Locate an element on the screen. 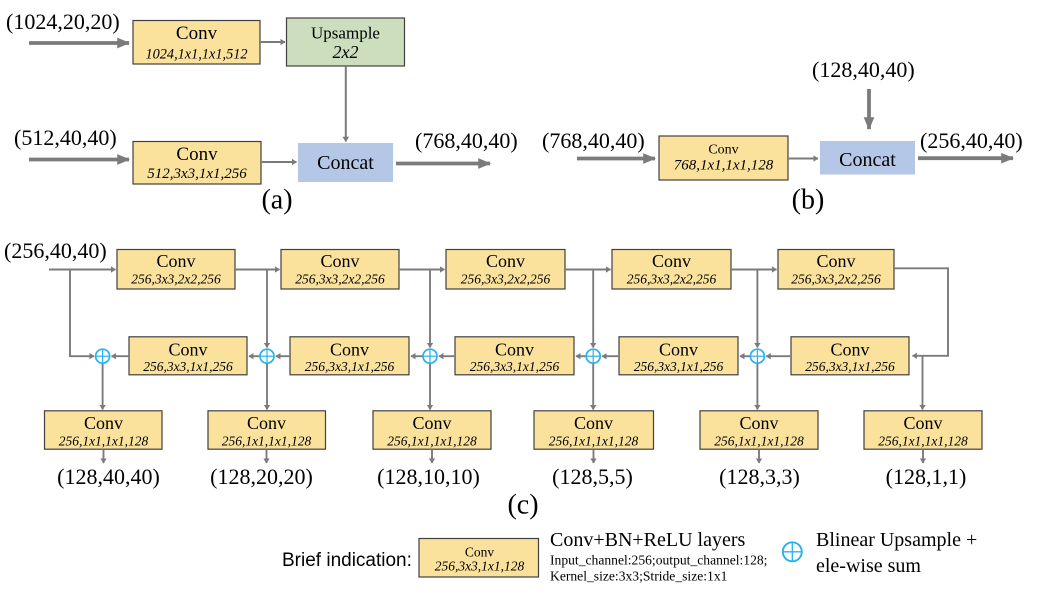 Image resolution: width=1041 pixels, height=594 pixels. svg-text: 256,3x3,1x1,128 is located at coordinates (480, 566).